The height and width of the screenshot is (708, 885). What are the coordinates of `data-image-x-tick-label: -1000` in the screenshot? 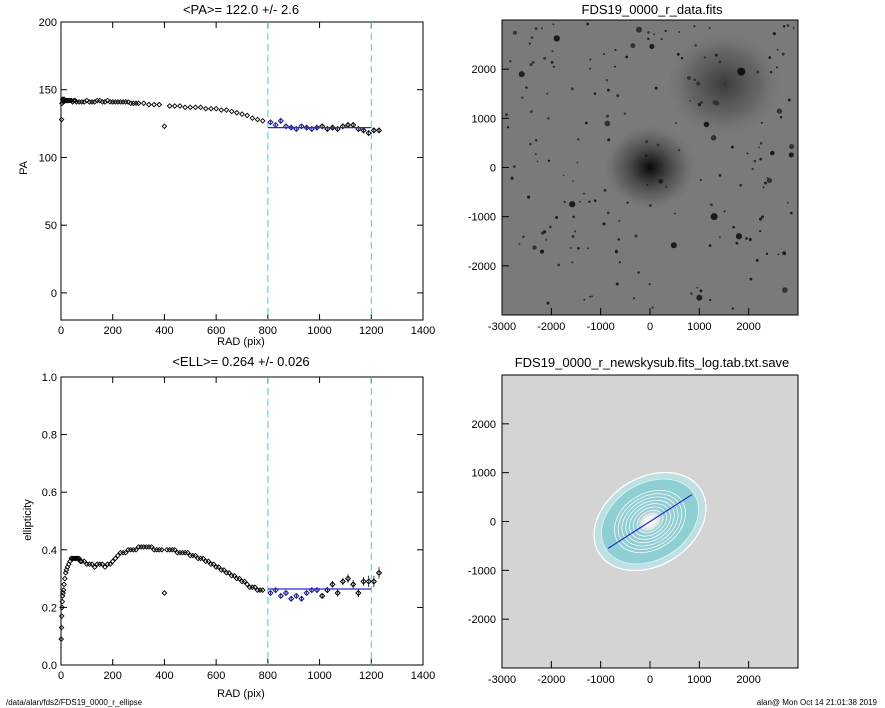 It's located at (601, 327).